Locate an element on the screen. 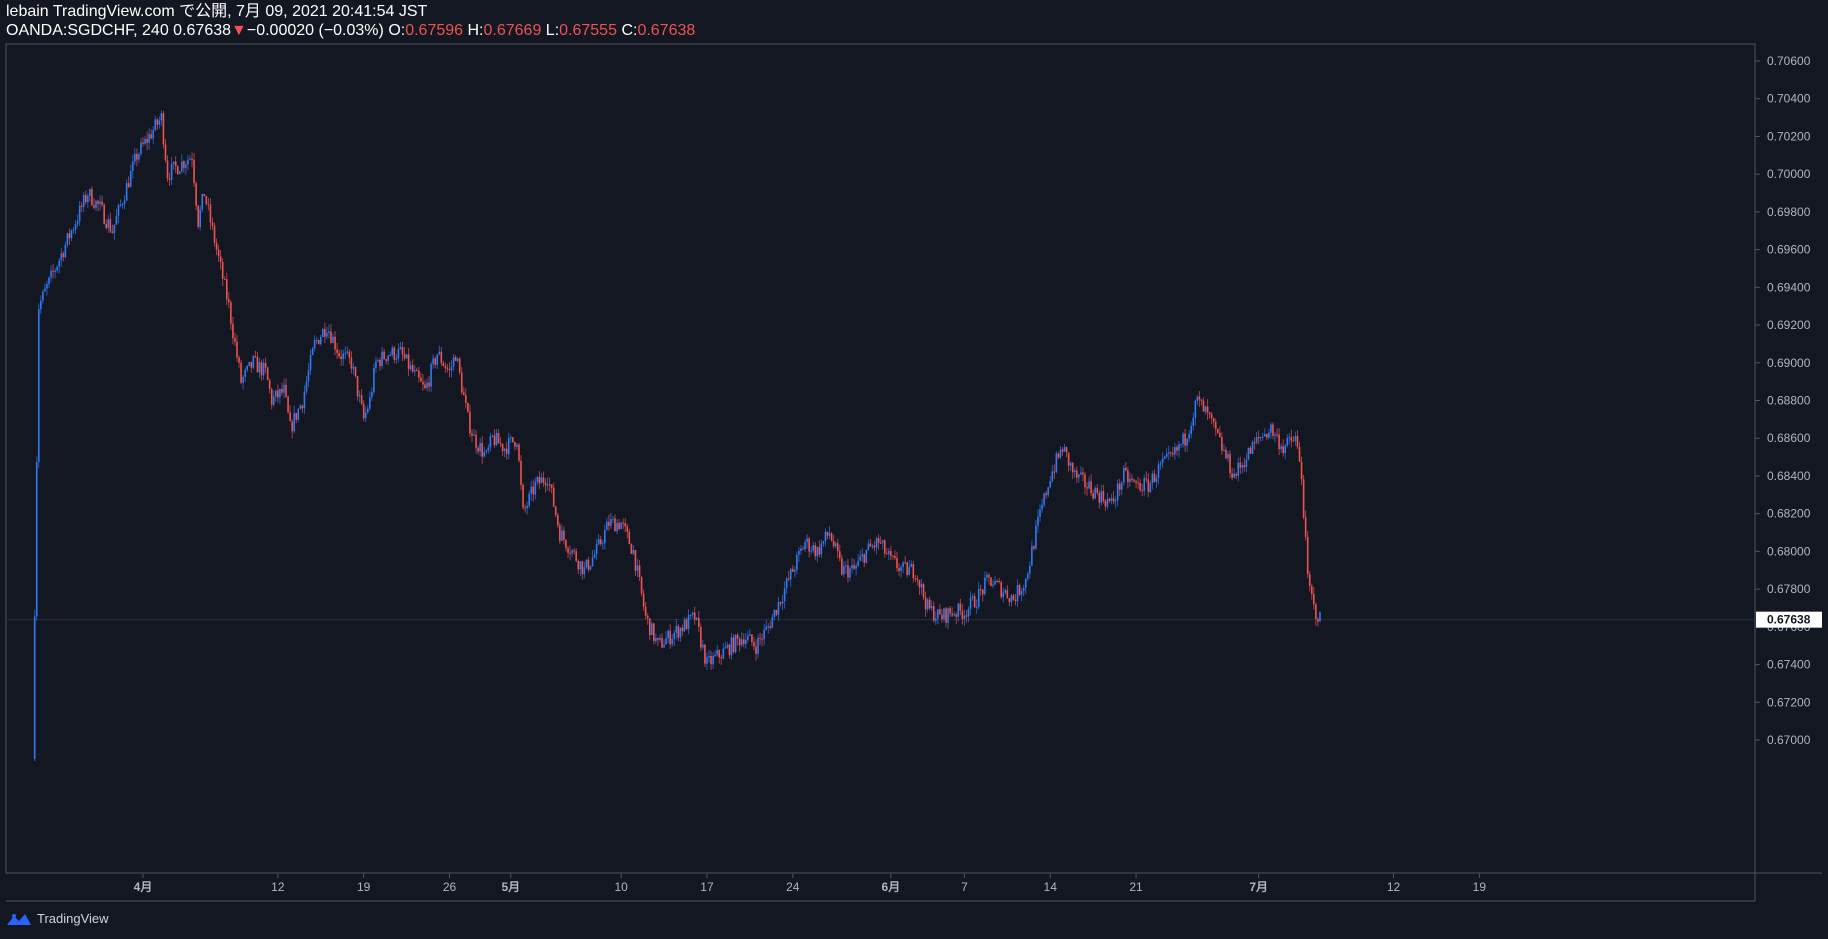 The image size is (1828, 939). time-tick-label: 19 is located at coordinates (1480, 887).